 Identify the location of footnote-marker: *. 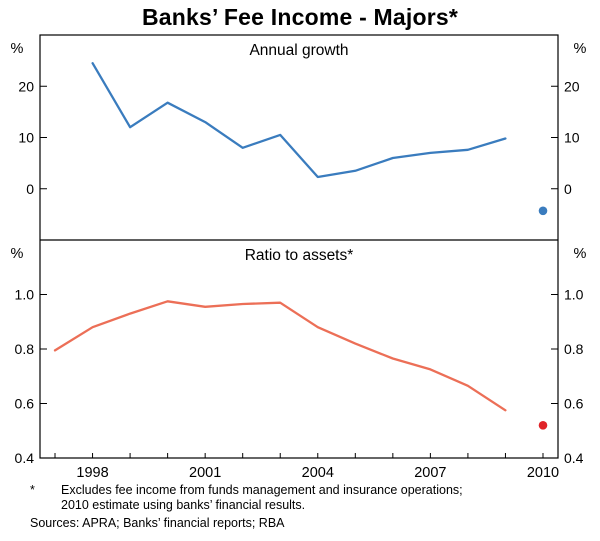
(32, 490).